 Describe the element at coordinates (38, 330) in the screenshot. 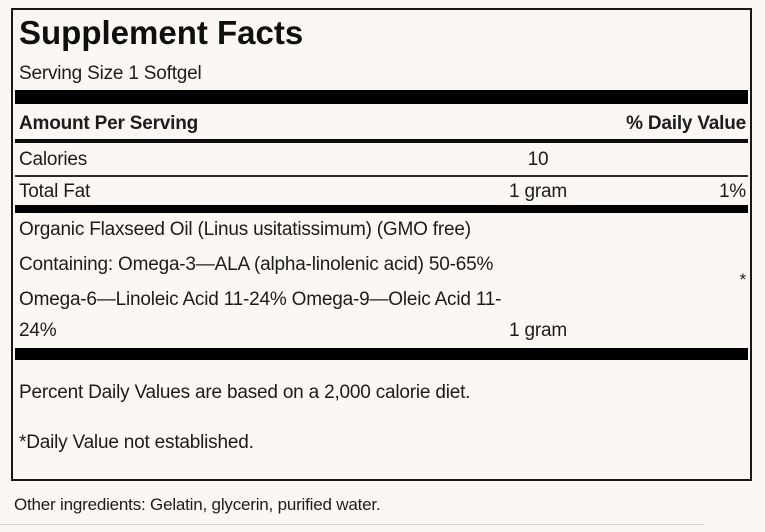

I see `ingredient-line-4: 24%` at that location.